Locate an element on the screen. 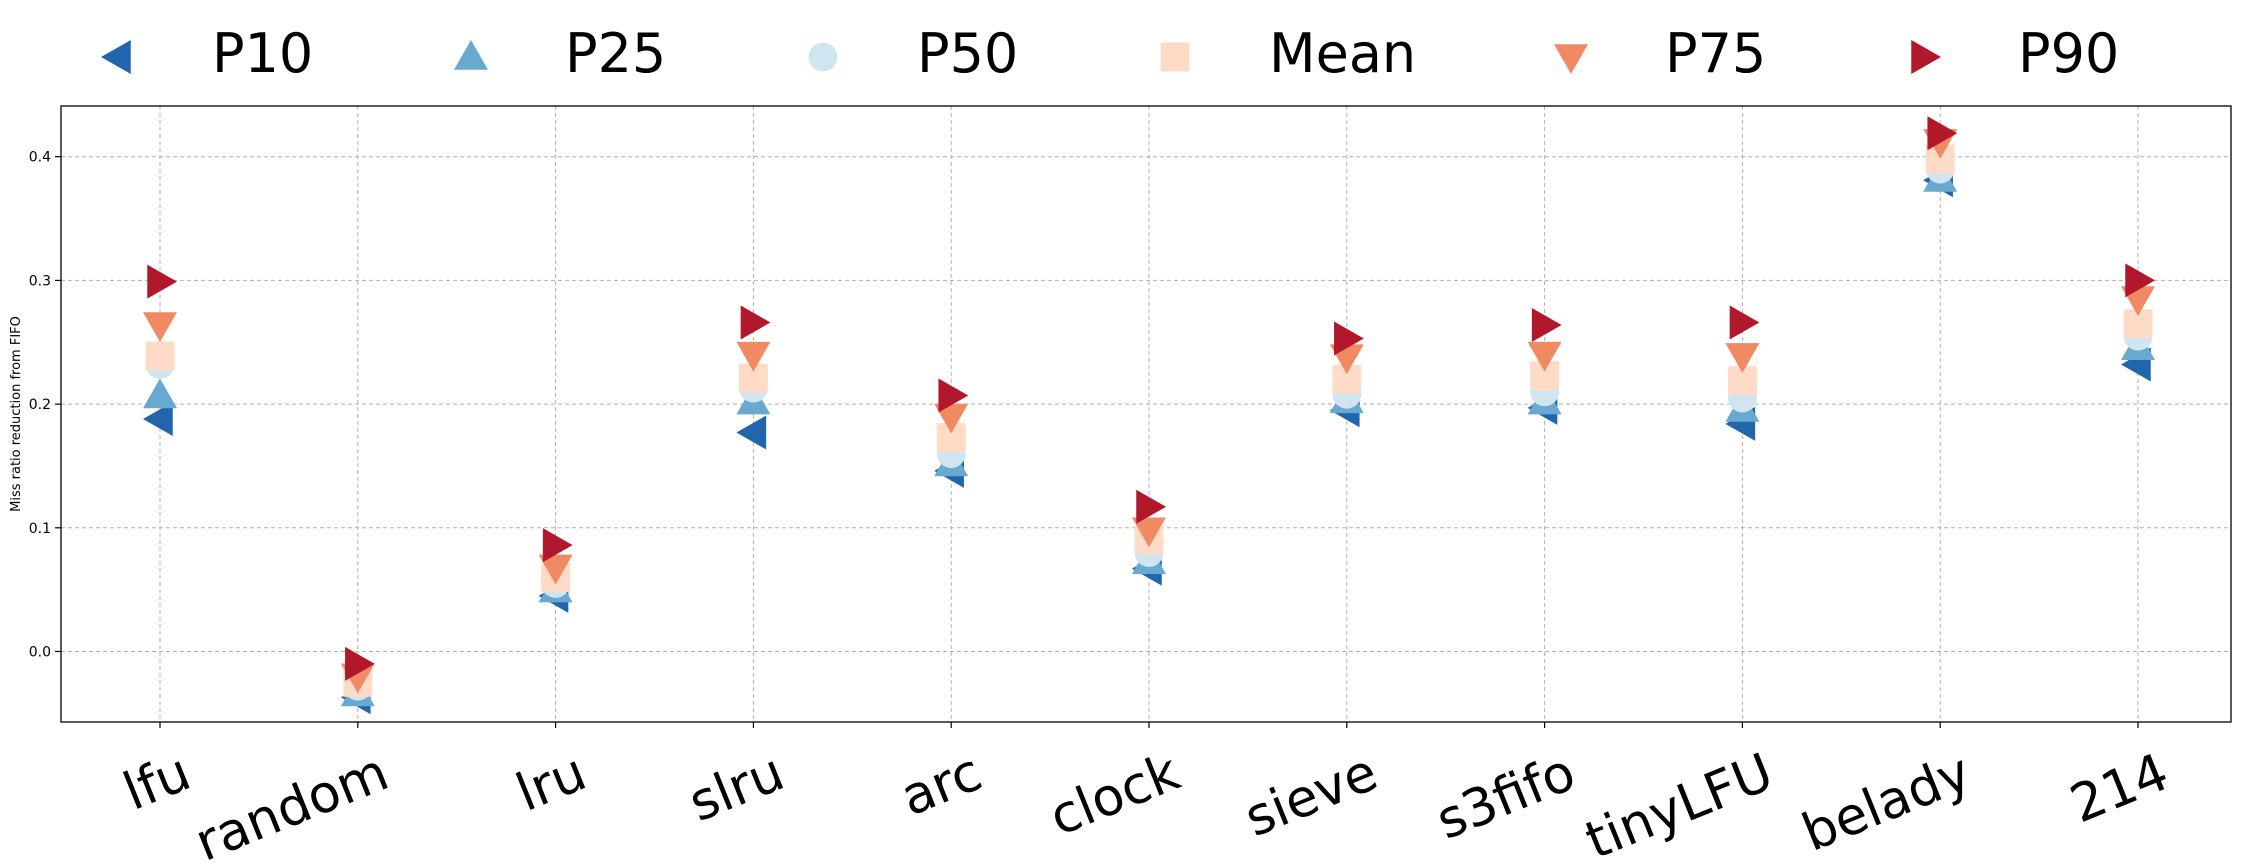 The width and height of the screenshot is (2241, 865). x-tick-label: tinyLFU is located at coordinates (1680, 801).